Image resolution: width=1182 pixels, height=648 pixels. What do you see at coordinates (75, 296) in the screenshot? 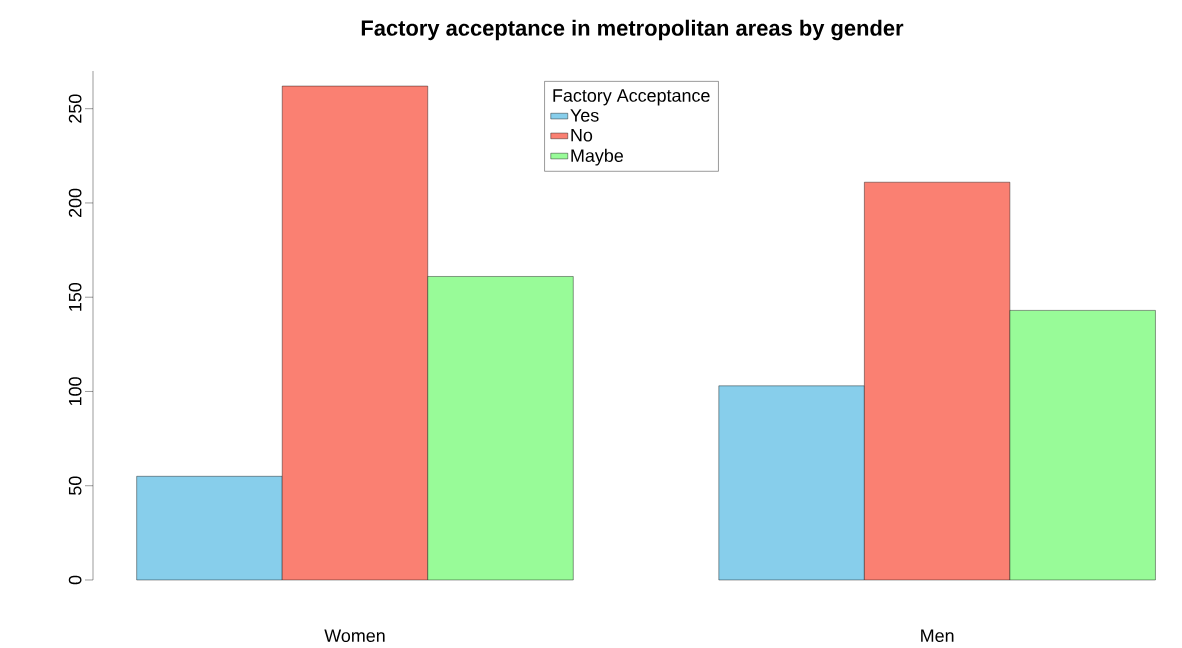
I see `y-tick-label: 150` at bounding box center [75, 296].